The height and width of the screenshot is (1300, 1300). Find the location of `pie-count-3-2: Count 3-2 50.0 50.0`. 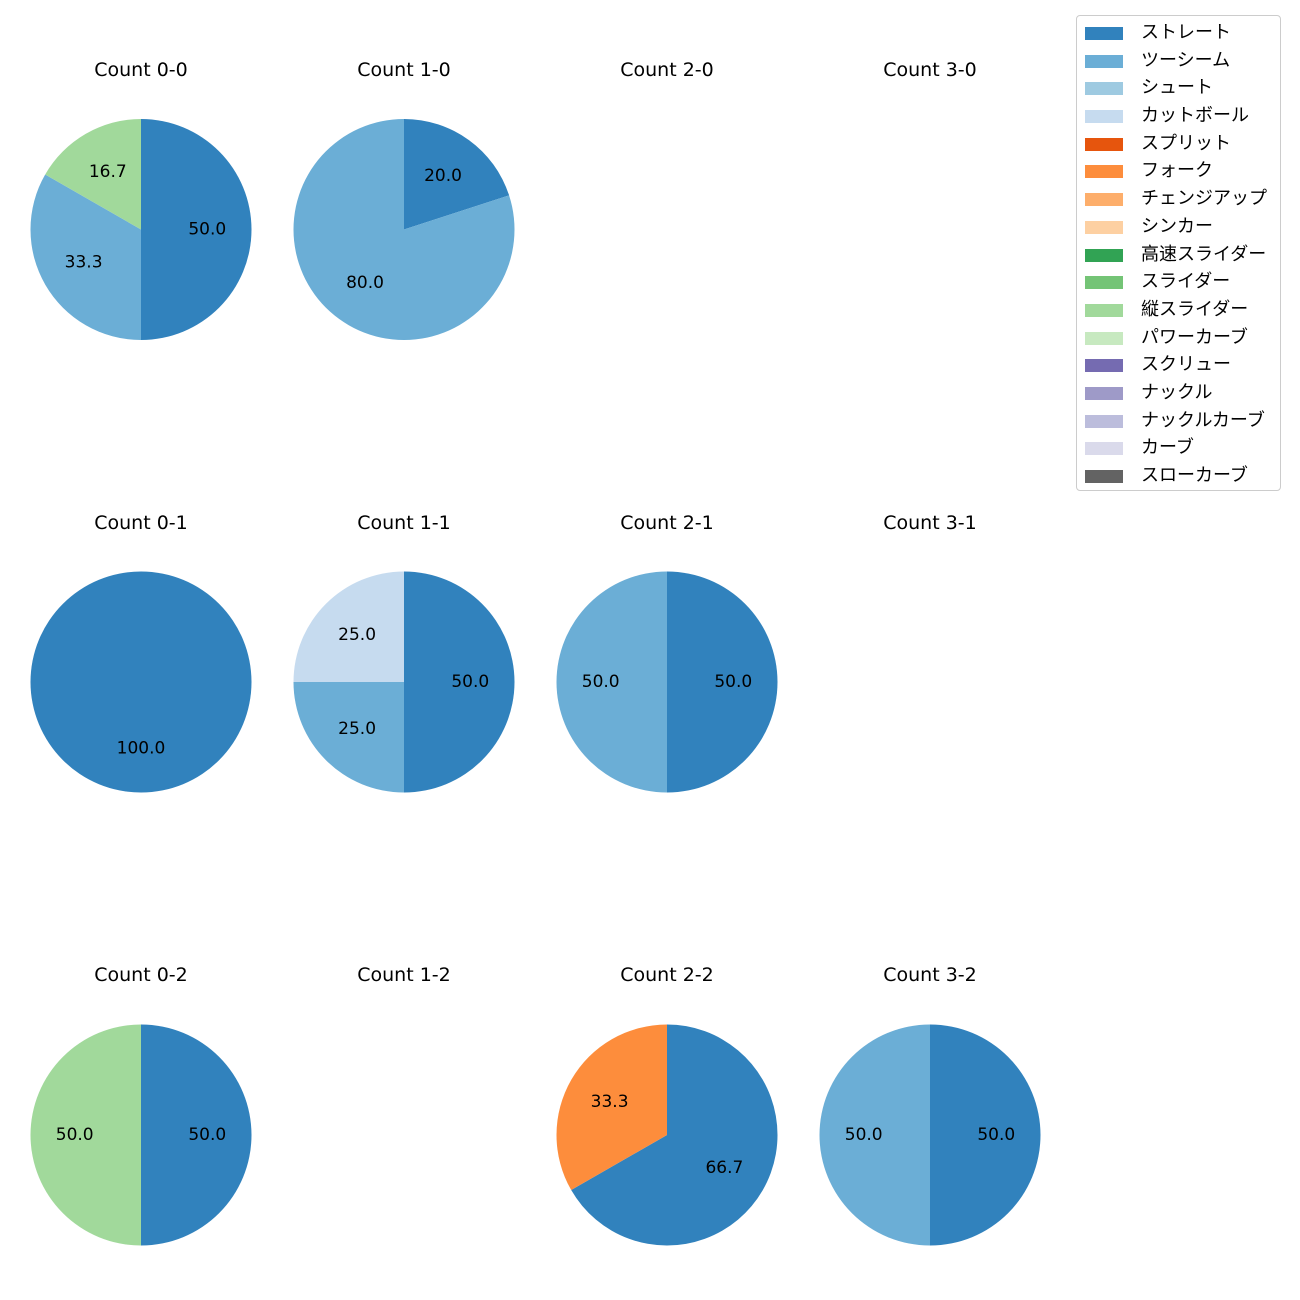

pie-count-3-2: Count 3-2 50.0 50.0 is located at coordinates (930, 1105).